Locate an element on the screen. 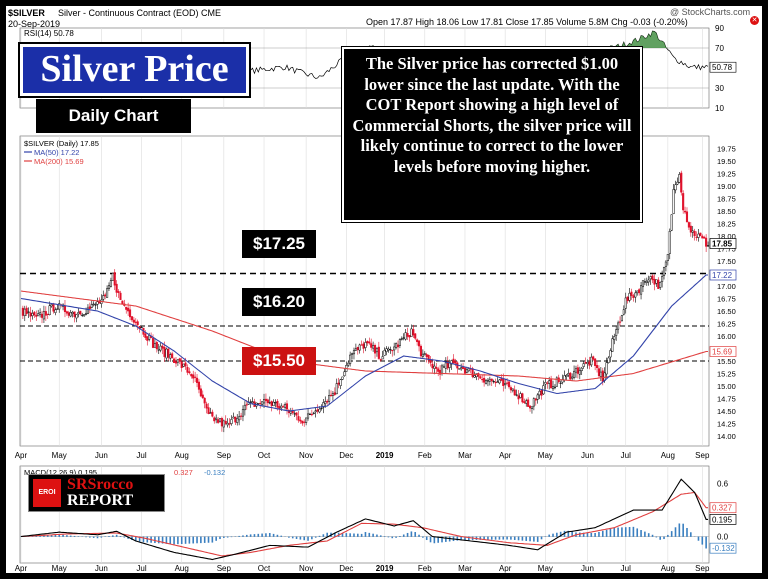 The image size is (768, 579). price-tick-label-1: 14.25 is located at coordinates (726, 424).